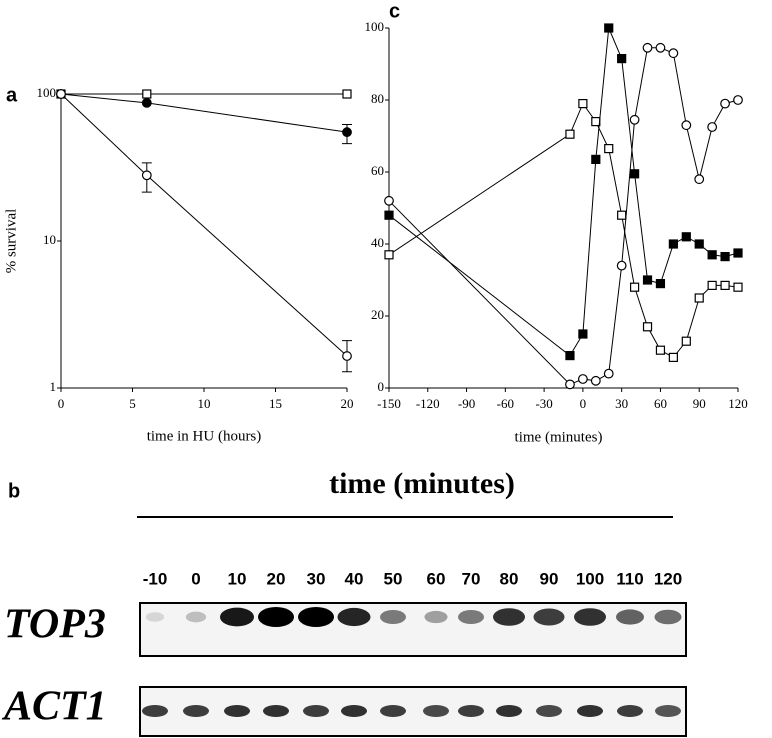 The height and width of the screenshot is (738, 772). I want to click on lane-label: 10, so click(237, 578).